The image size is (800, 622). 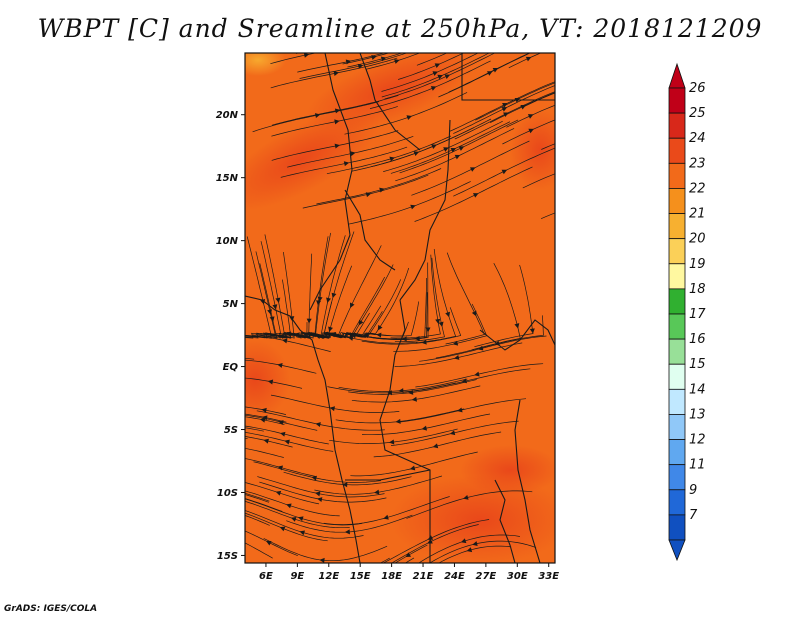 I want to click on lon-tick-label: 27E, so click(x=486, y=576).